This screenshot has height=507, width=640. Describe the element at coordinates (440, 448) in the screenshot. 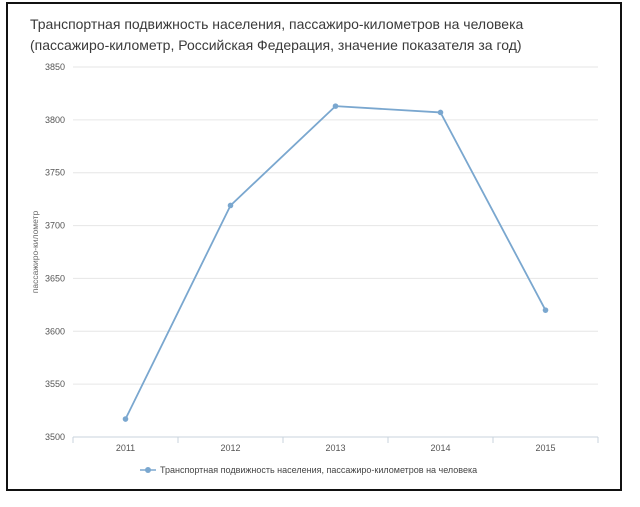

I see `x-tick-label-2014: 2014` at that location.